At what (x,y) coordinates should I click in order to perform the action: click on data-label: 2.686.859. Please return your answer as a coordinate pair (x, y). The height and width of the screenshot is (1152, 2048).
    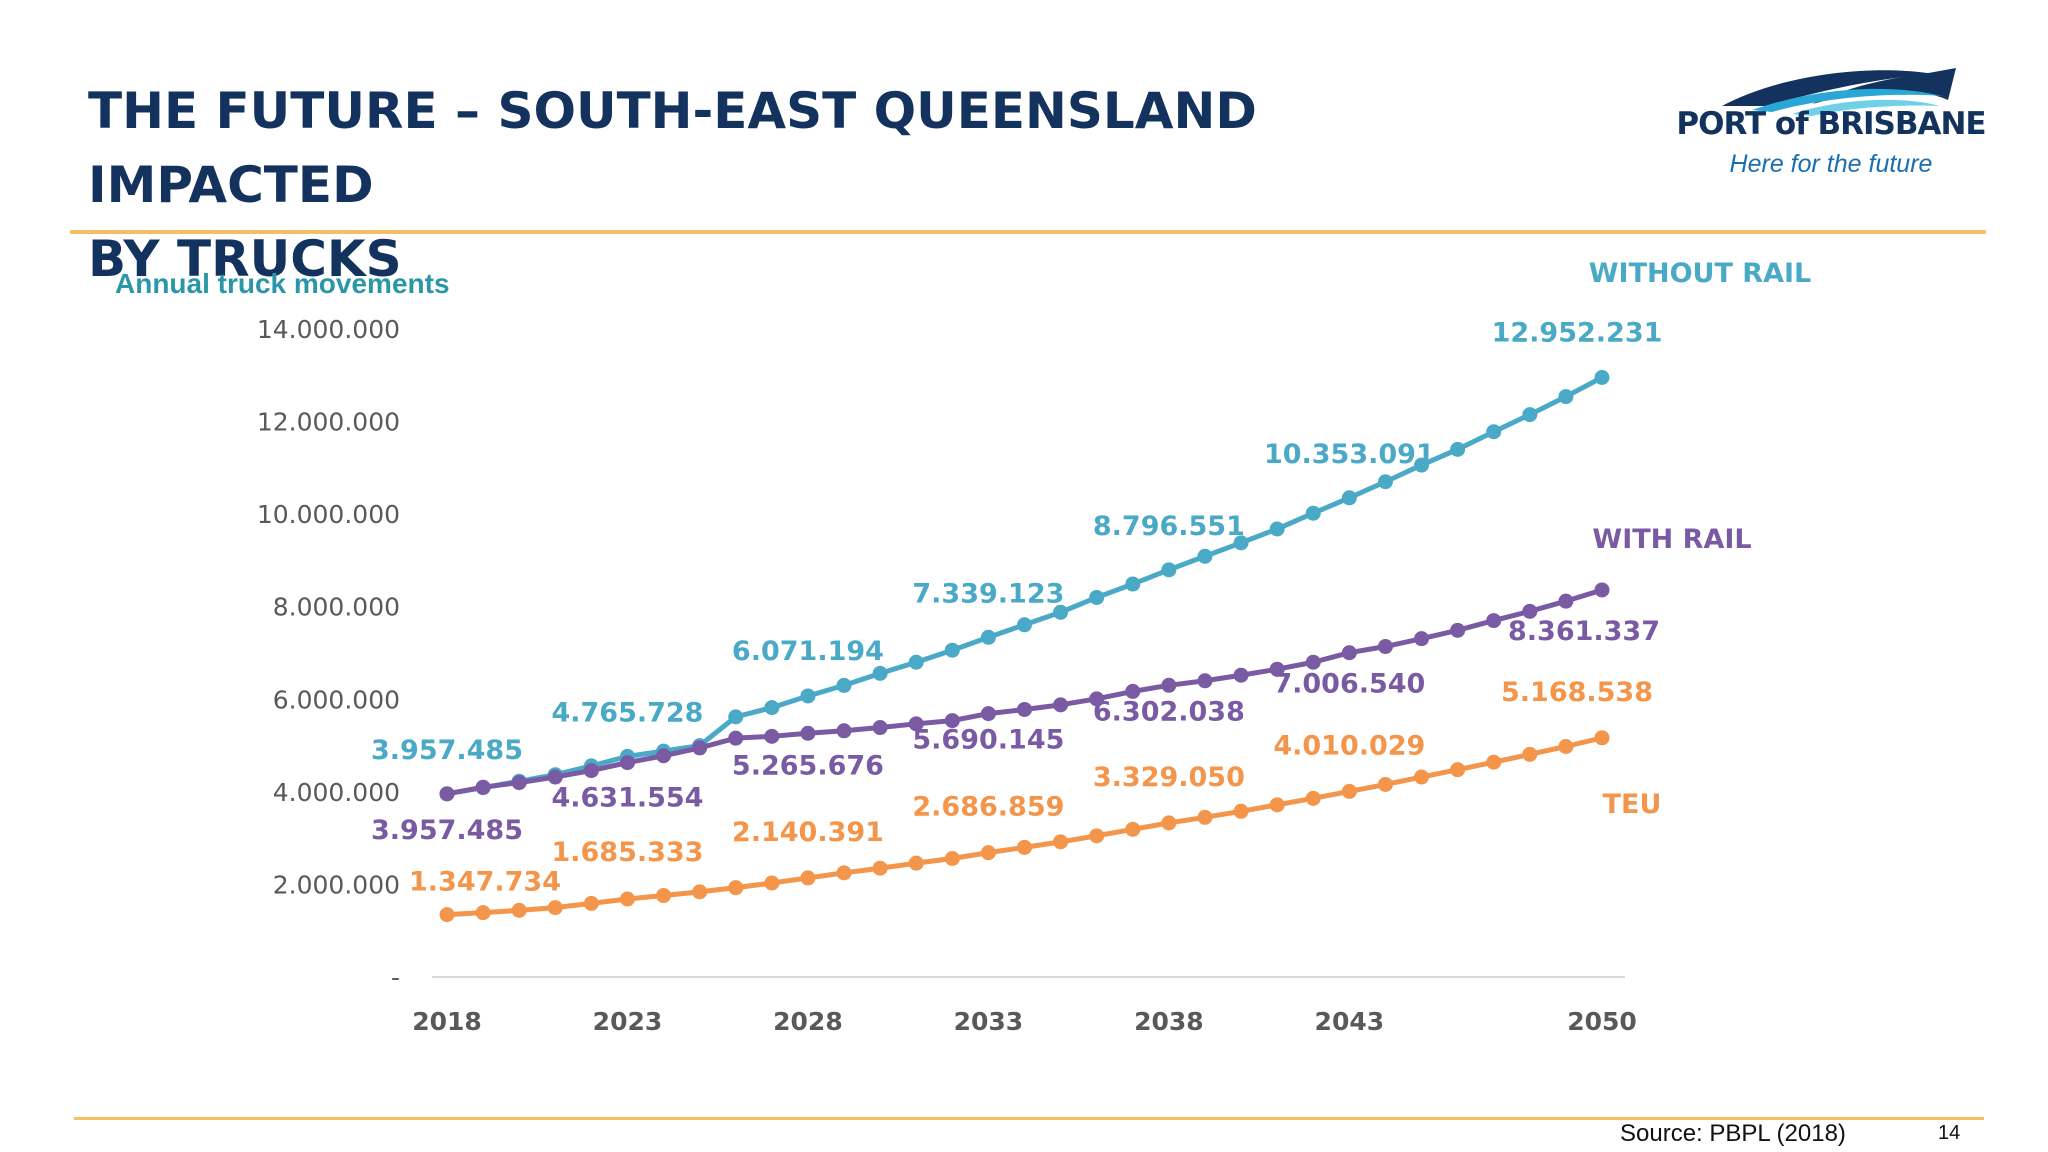
    Looking at the image, I should click on (988, 807).